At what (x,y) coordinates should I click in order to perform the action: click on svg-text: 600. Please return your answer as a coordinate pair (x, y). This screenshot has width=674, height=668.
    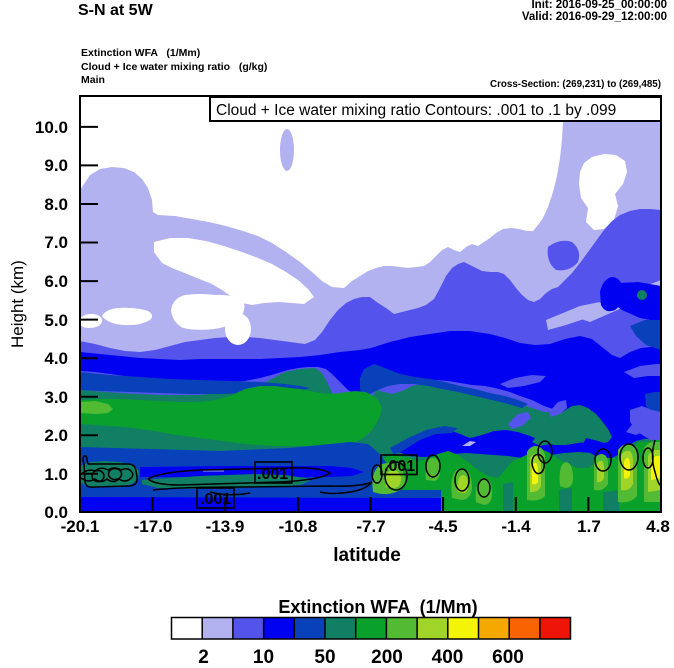
    Looking at the image, I should click on (508, 657).